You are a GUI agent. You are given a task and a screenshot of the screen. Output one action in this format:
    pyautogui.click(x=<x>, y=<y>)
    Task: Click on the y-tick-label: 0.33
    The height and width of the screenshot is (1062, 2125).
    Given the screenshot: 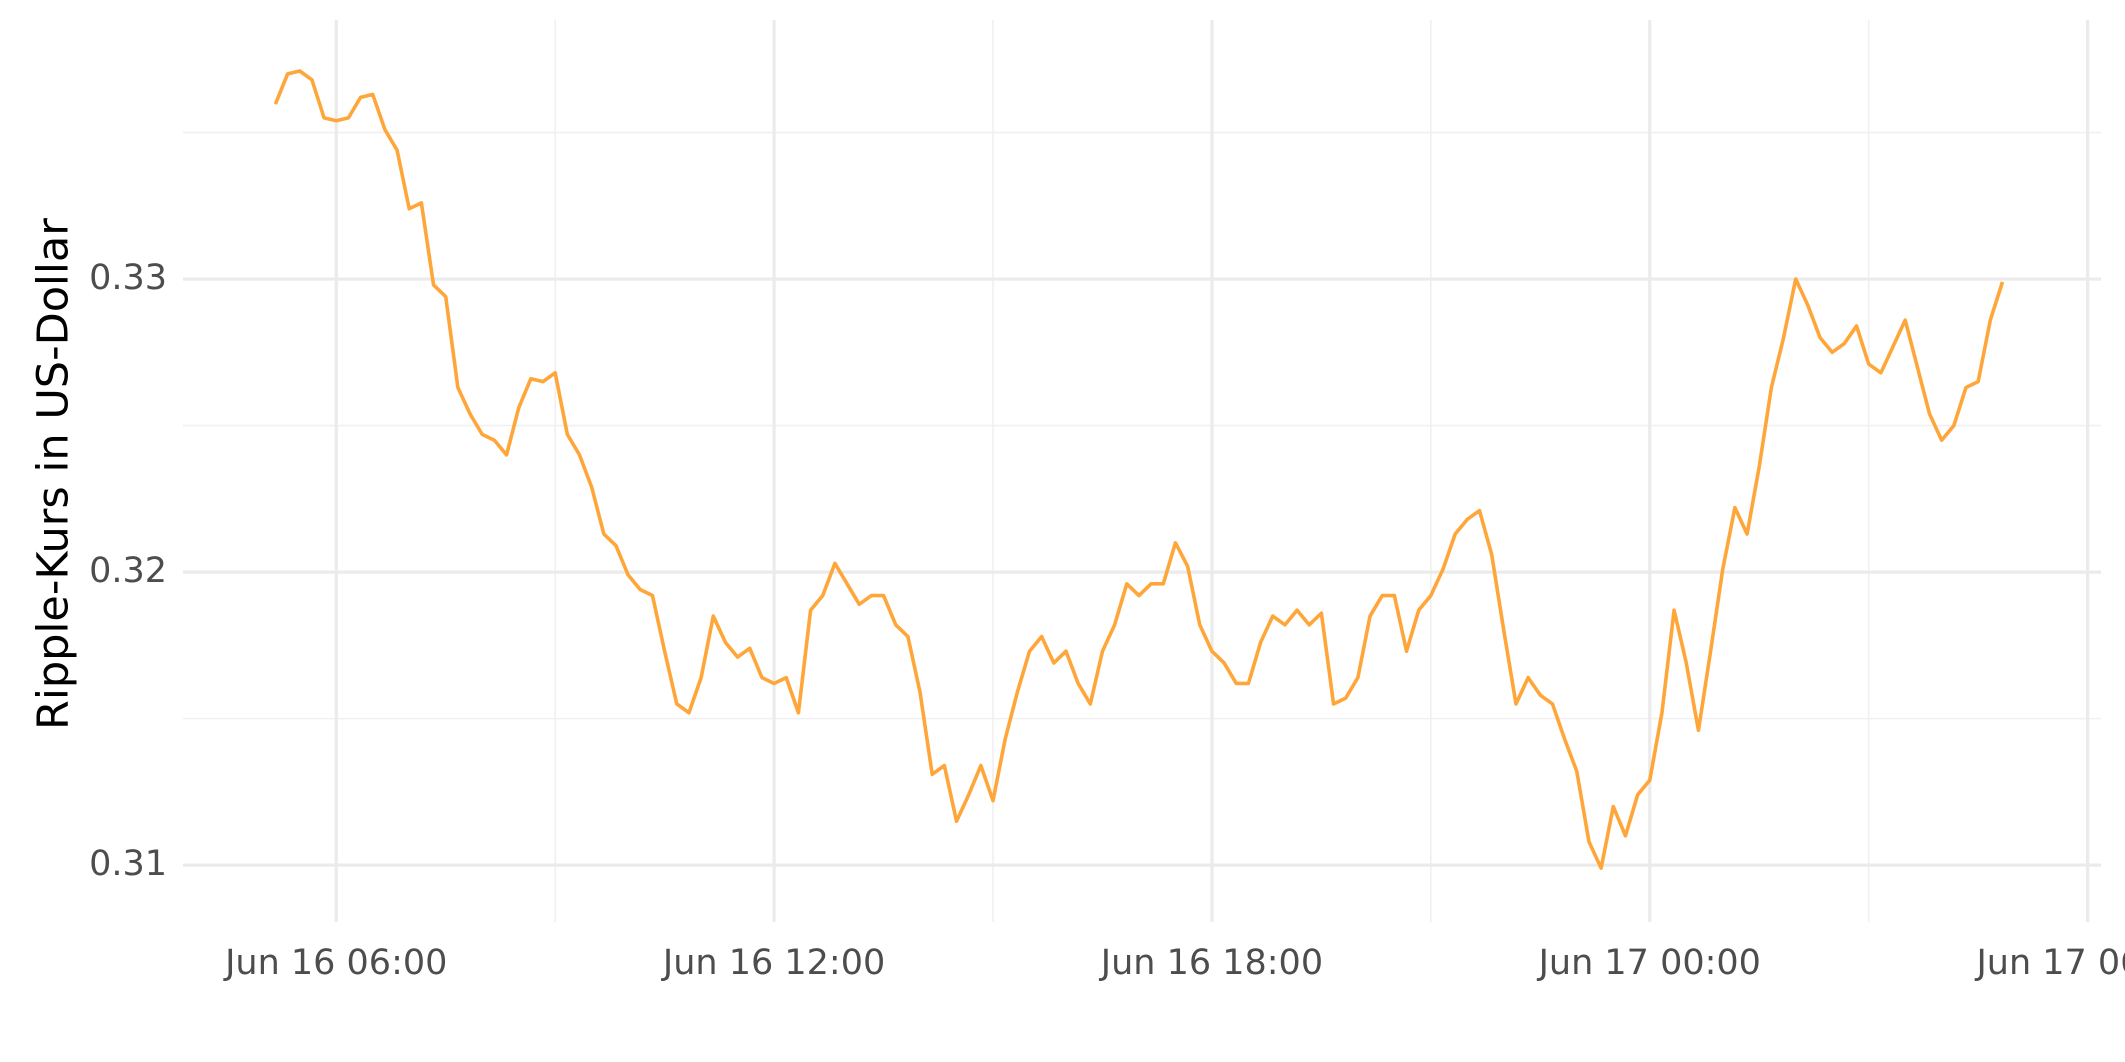 What is the action you would take?
    pyautogui.click(x=128, y=278)
    